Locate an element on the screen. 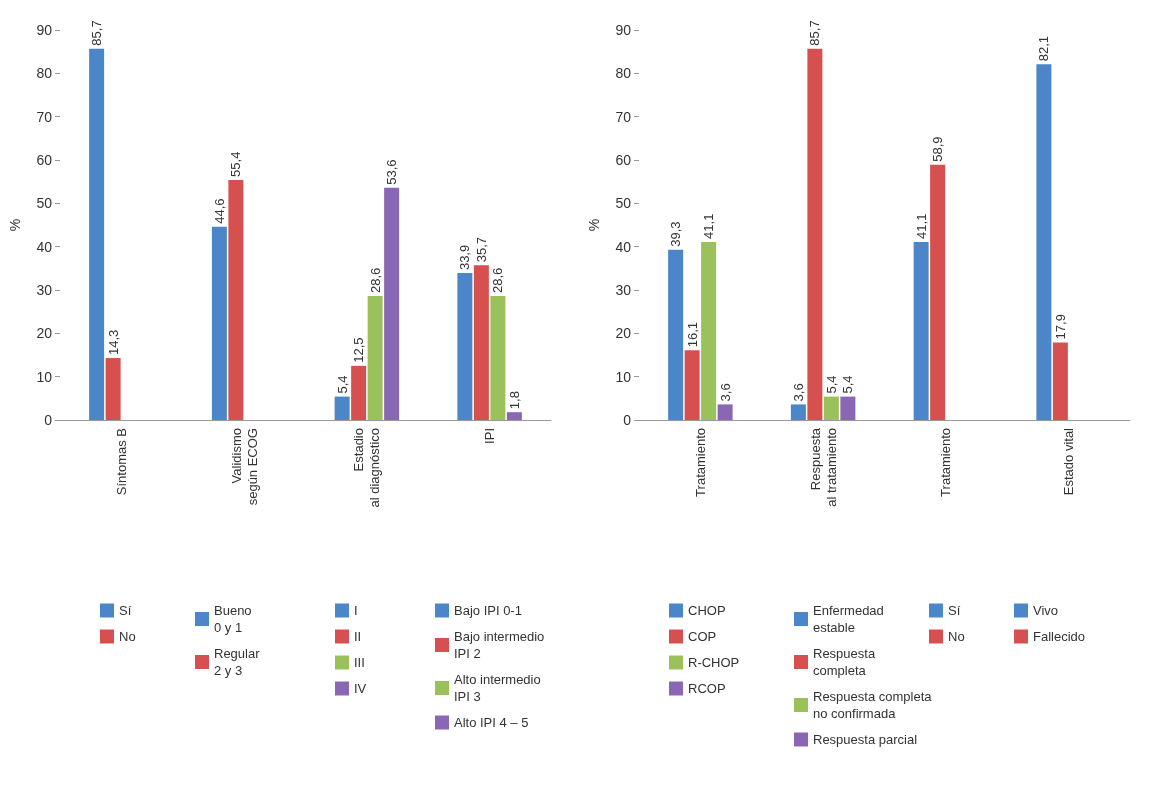  data-label: 39,3 is located at coordinates (676, 234).